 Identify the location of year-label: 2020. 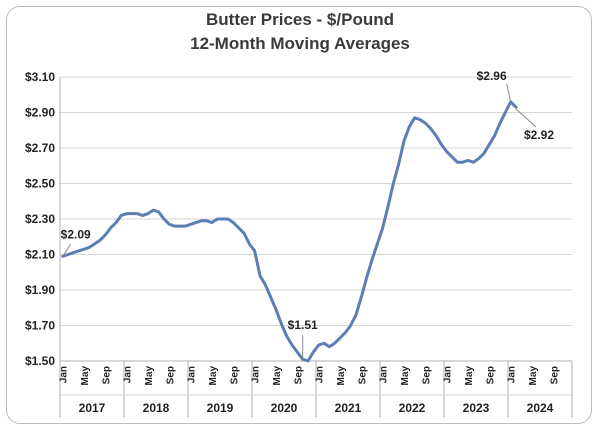
(284, 408).